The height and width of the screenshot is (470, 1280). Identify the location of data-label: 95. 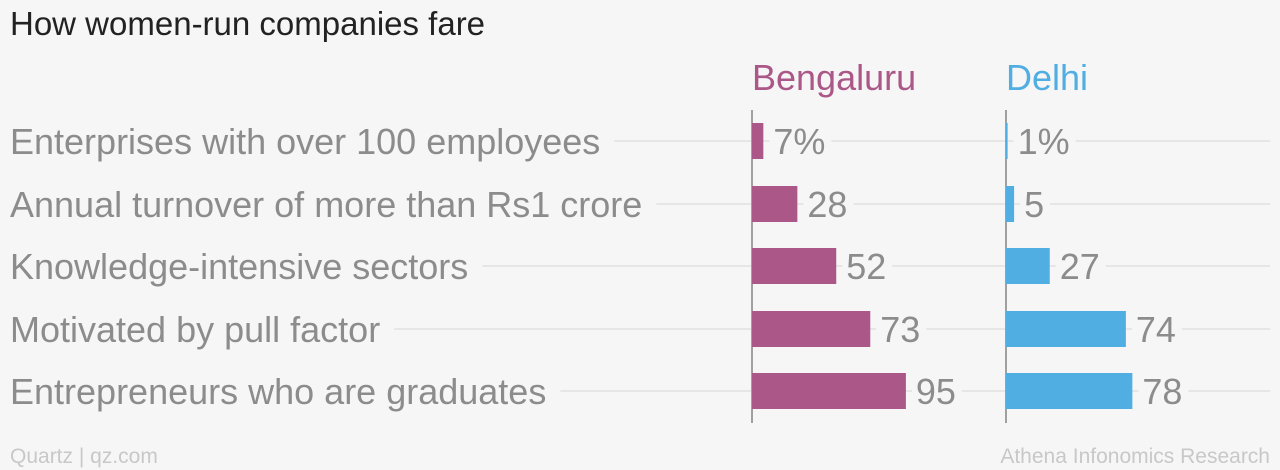
(936, 391).